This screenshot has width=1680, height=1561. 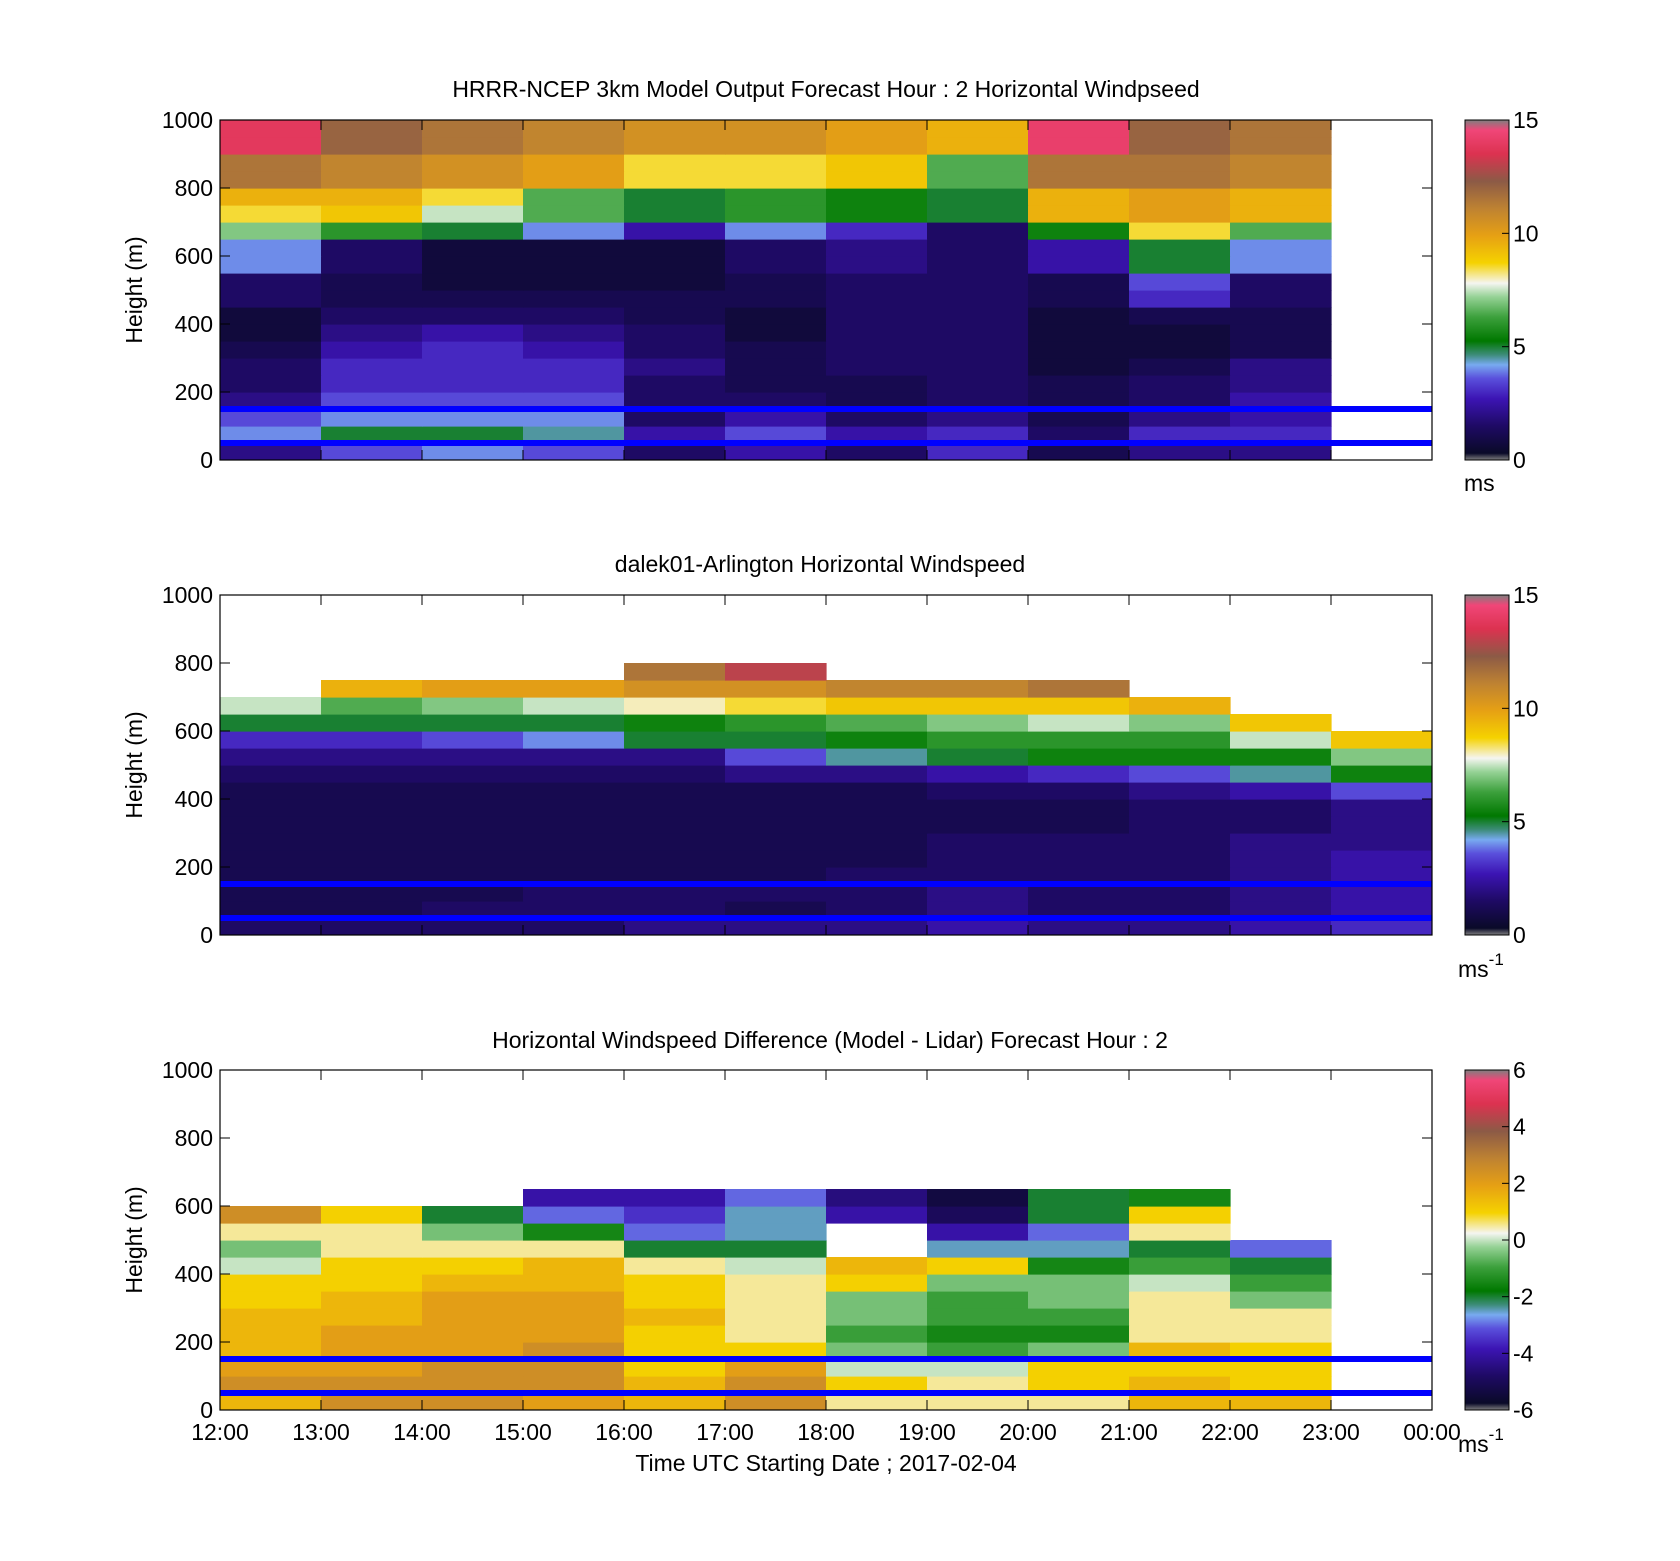 I want to click on colorbar-tick-label: -6, so click(x=1523, y=1410).